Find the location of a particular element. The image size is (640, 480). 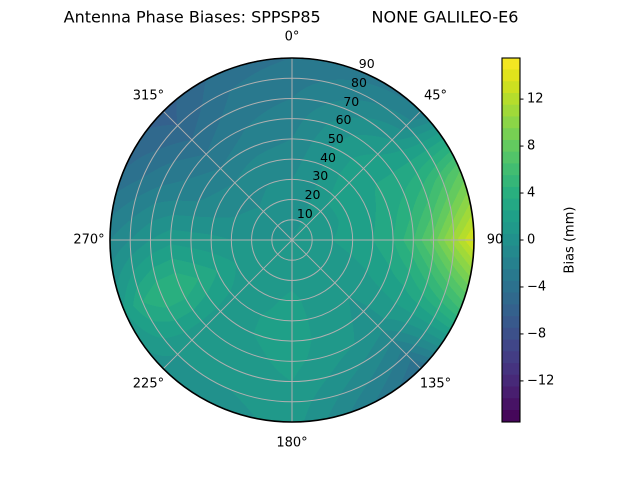

radial-tick-label-40: 40 is located at coordinates (328, 157).